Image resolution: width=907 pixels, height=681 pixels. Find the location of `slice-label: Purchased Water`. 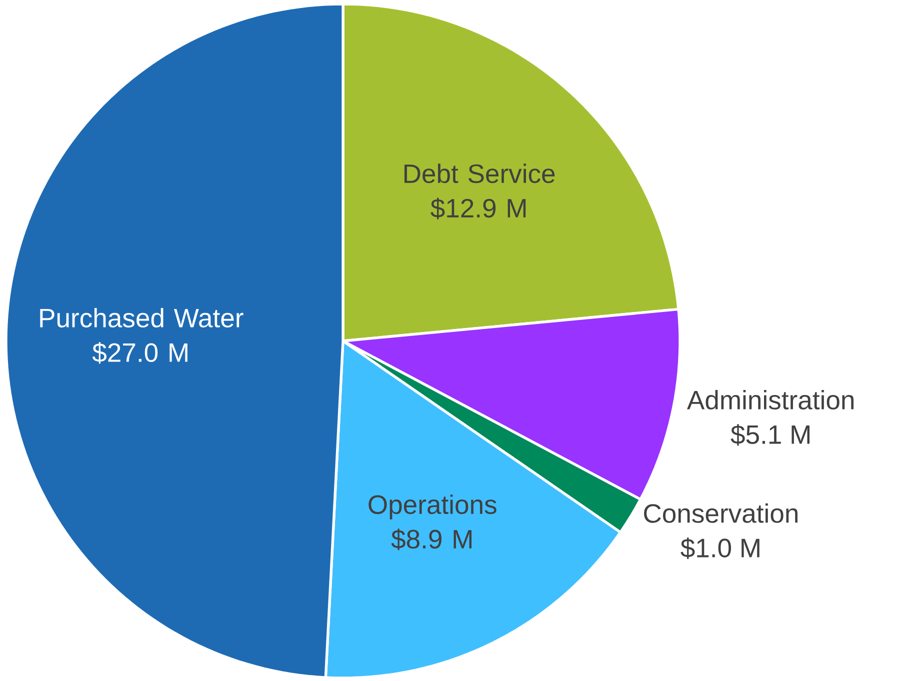

slice-label: Purchased Water is located at coordinates (142, 318).